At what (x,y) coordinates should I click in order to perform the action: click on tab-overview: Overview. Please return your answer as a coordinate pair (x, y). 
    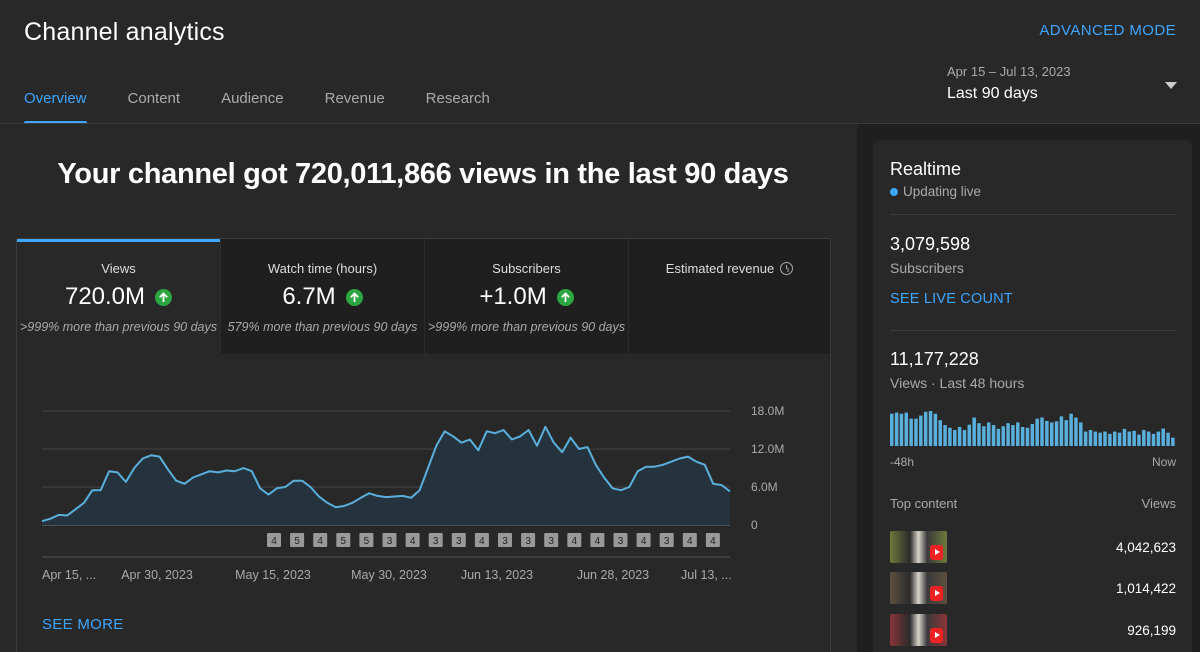
    Looking at the image, I should click on (55, 103).